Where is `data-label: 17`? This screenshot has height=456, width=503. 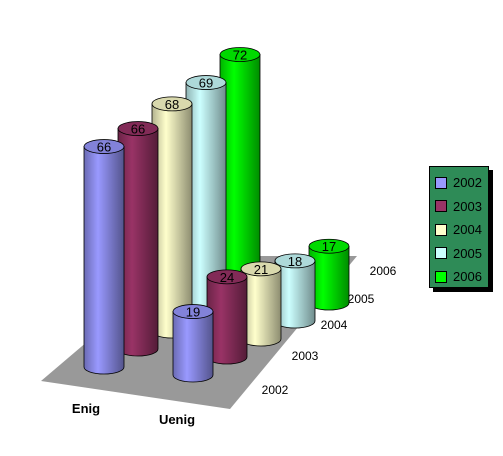 data-label: 17 is located at coordinates (329, 246).